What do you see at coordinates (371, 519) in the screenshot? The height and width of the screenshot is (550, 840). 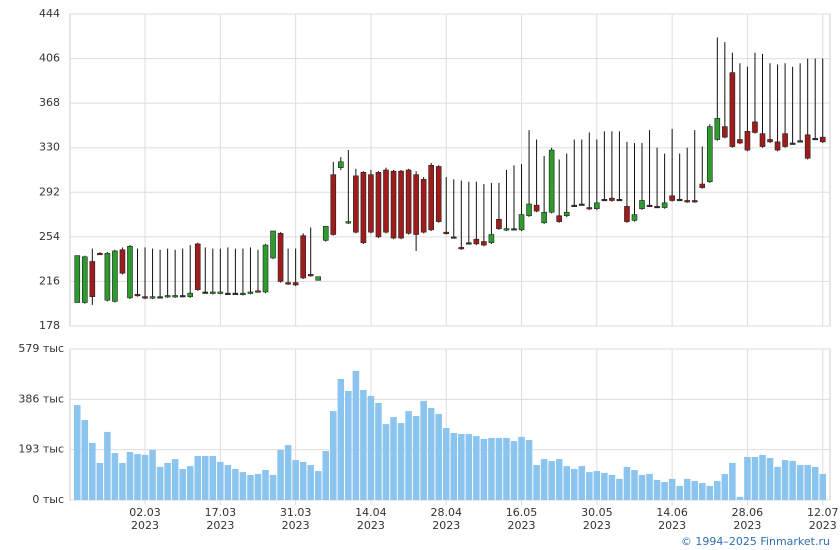 I see `x-tick-label: 14.04 2023` at bounding box center [371, 519].